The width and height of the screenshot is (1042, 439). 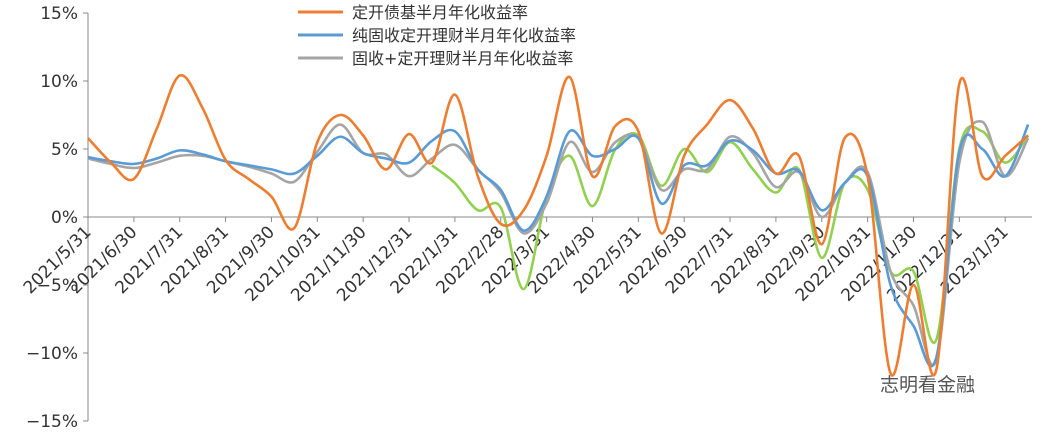 I want to click on watermark: 志明看金融, so click(x=927, y=385).